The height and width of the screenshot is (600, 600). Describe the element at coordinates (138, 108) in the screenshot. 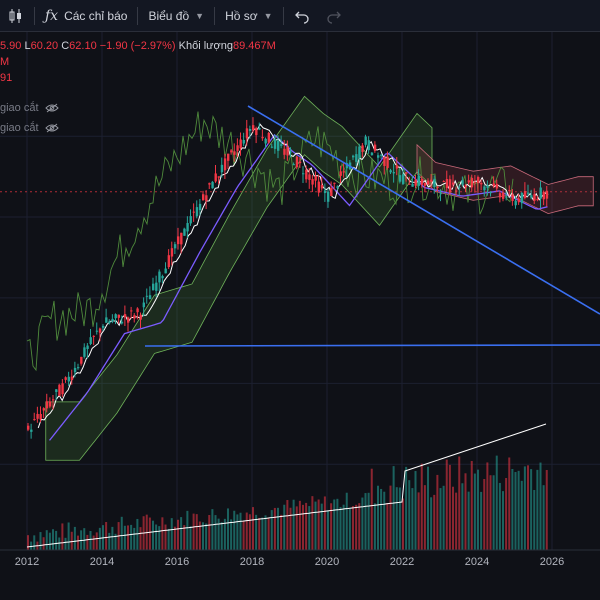

I see `indicator-row-1: giao cắt` at that location.